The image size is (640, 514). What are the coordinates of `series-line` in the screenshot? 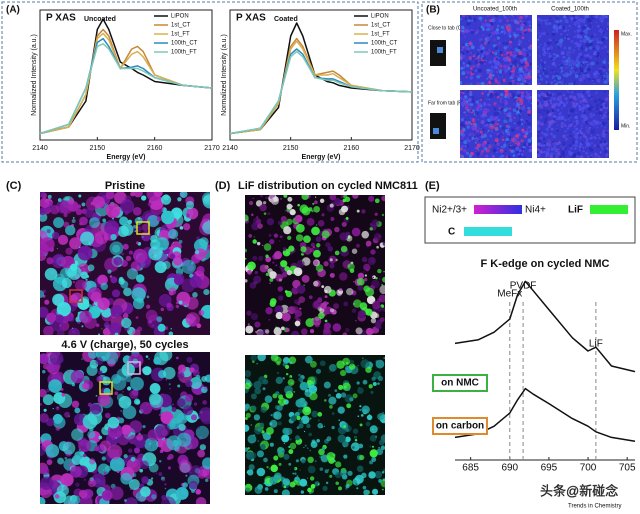 It's located at (321, 92).